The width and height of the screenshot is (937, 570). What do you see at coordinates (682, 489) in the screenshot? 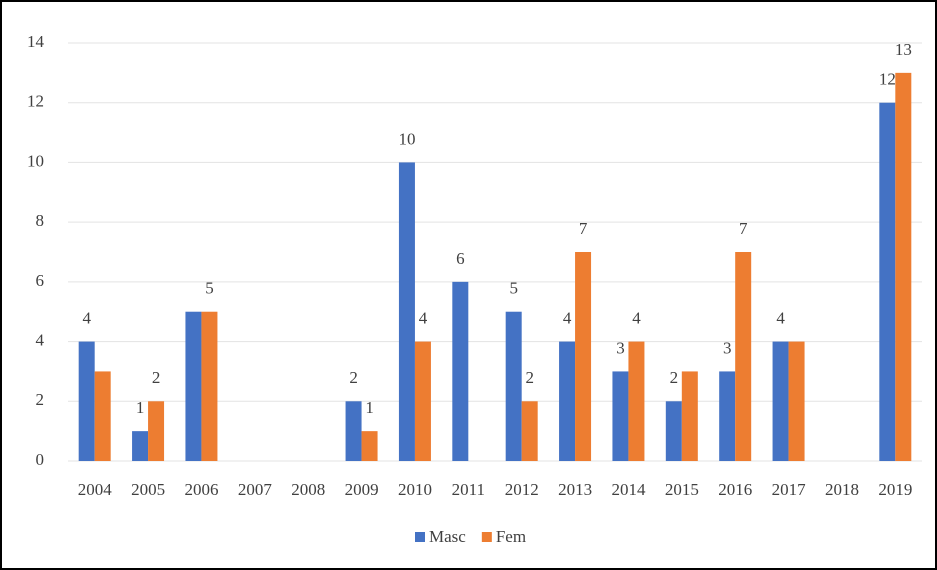
I see `x-tick-label: 2015` at bounding box center [682, 489].